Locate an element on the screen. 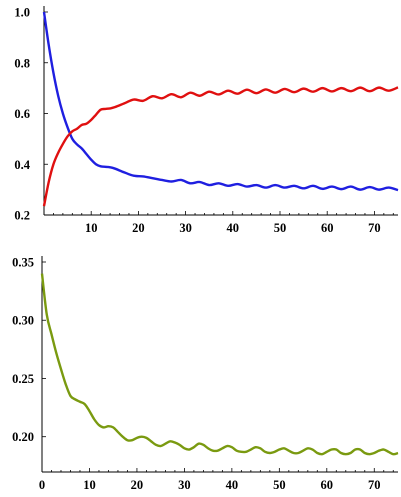  y-tick-label: 0.20 is located at coordinates (23, 437).